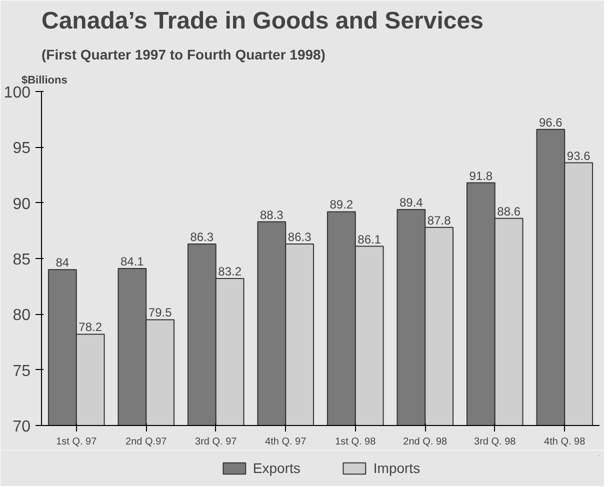  I want to click on y-tick-label: 100, so click(17, 93).